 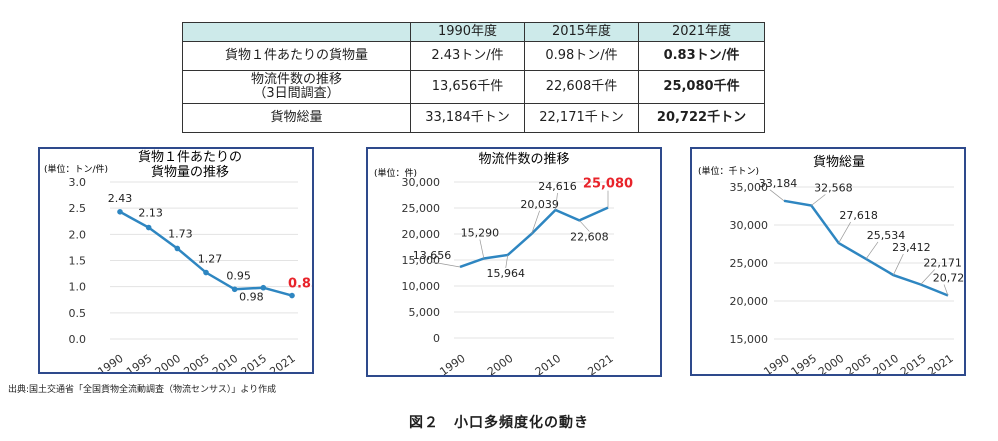 I want to click on data-label: 15,290, so click(x=480, y=232).